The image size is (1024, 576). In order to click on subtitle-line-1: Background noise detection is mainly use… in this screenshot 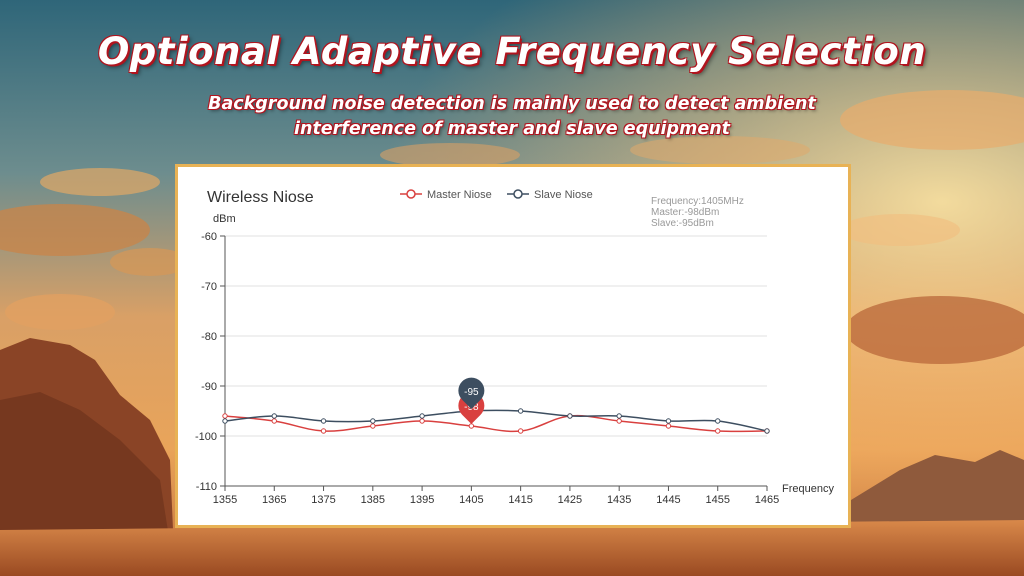, I will do `click(512, 104)`.